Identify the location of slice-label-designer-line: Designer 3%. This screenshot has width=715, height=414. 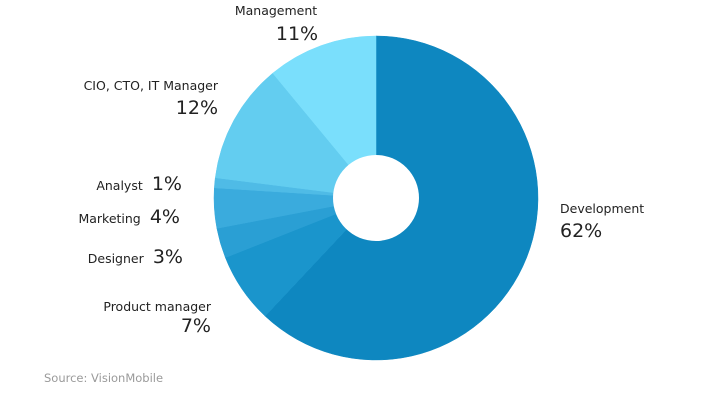
(135, 257).